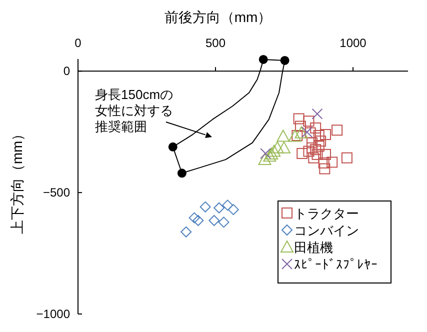 The width and height of the screenshot is (427, 332). What do you see at coordinates (17, 180) in the screenshot?
I see `y-axis-title: 上下方向（mm）` at bounding box center [17, 180].